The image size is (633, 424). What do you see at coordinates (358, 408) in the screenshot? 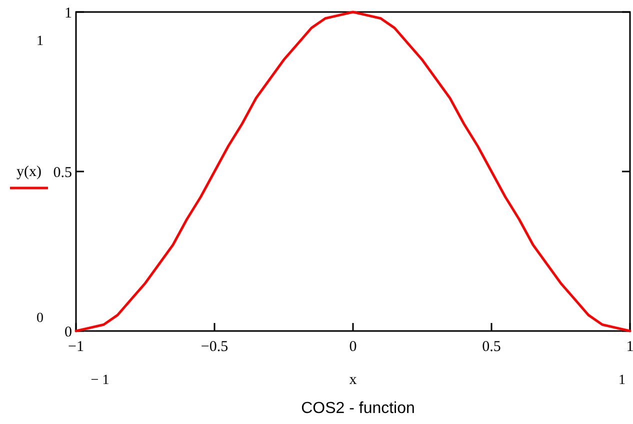
I see `text: COS2 - function` at bounding box center [358, 408].